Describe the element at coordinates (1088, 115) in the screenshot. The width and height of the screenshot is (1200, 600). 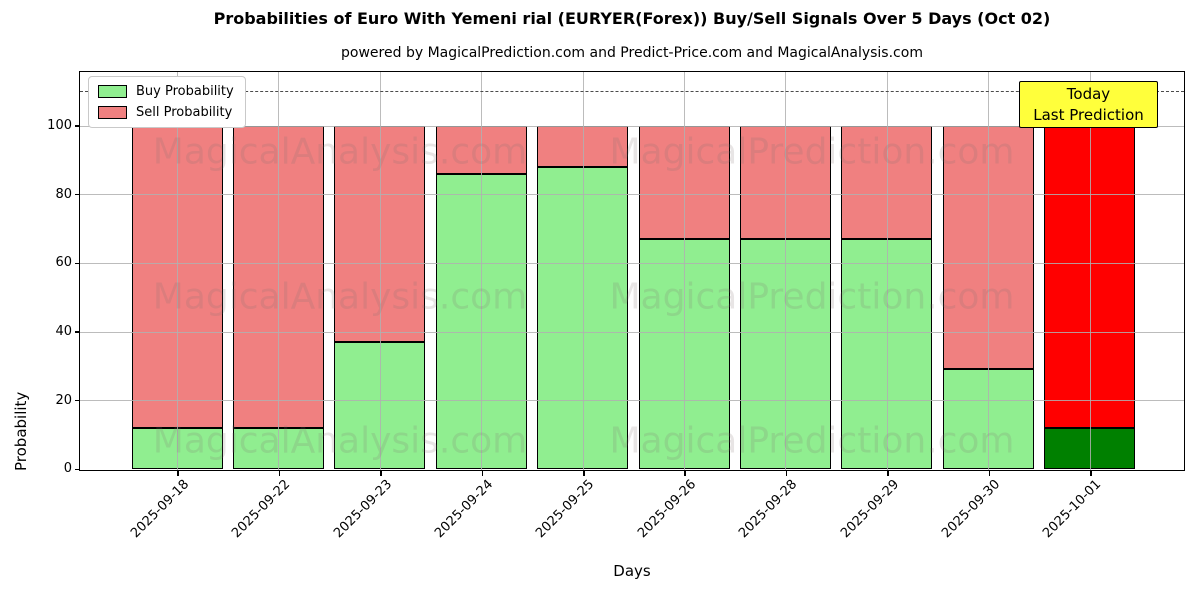
I see `annotation-line2: Last Prediction` at that location.